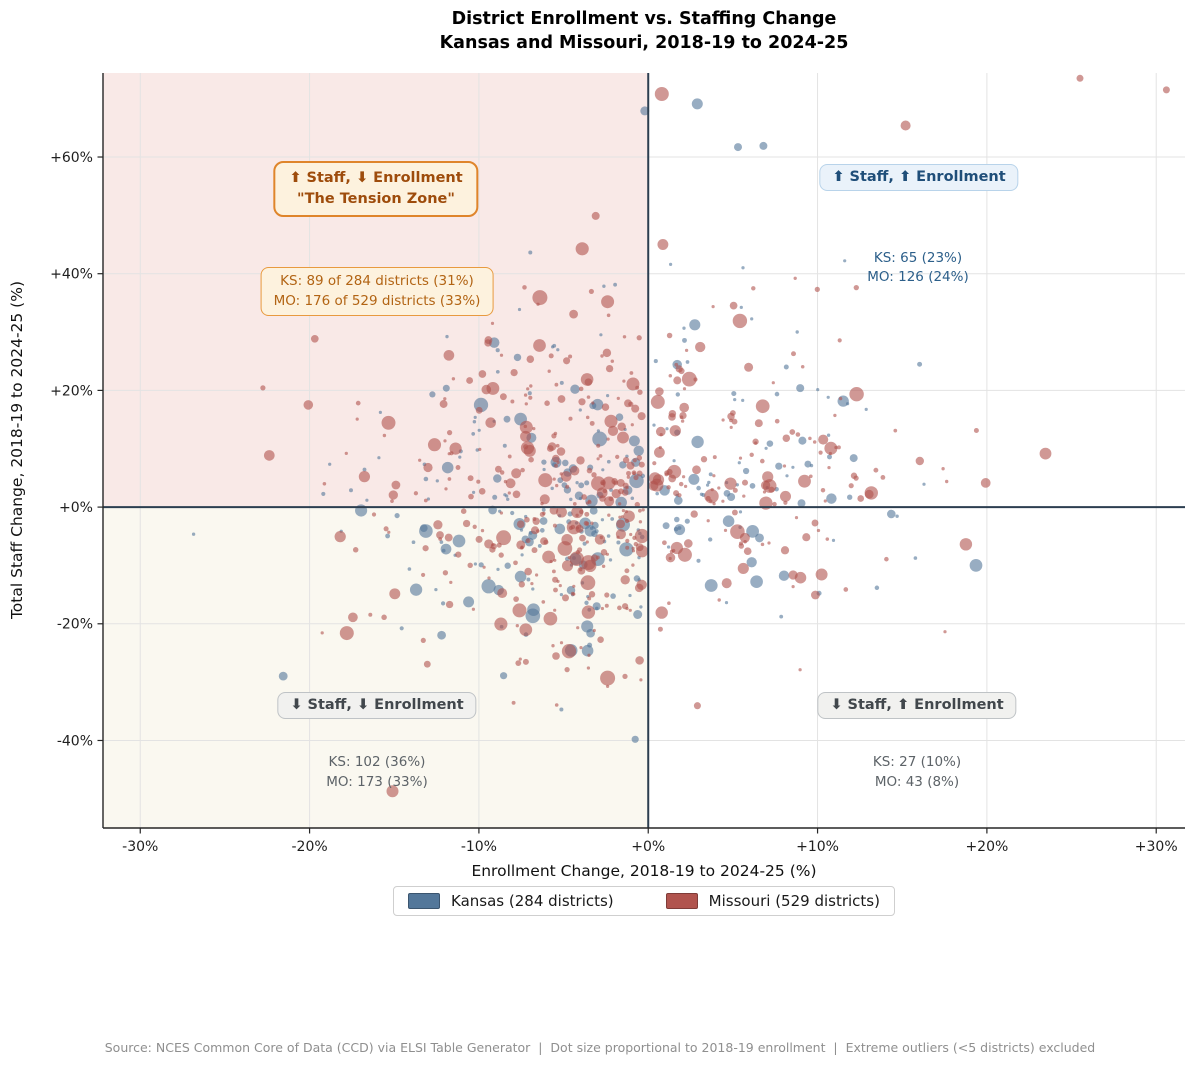  I want to click on annot-up-up-stats-line2: MO: 126 (24%), so click(918, 276).